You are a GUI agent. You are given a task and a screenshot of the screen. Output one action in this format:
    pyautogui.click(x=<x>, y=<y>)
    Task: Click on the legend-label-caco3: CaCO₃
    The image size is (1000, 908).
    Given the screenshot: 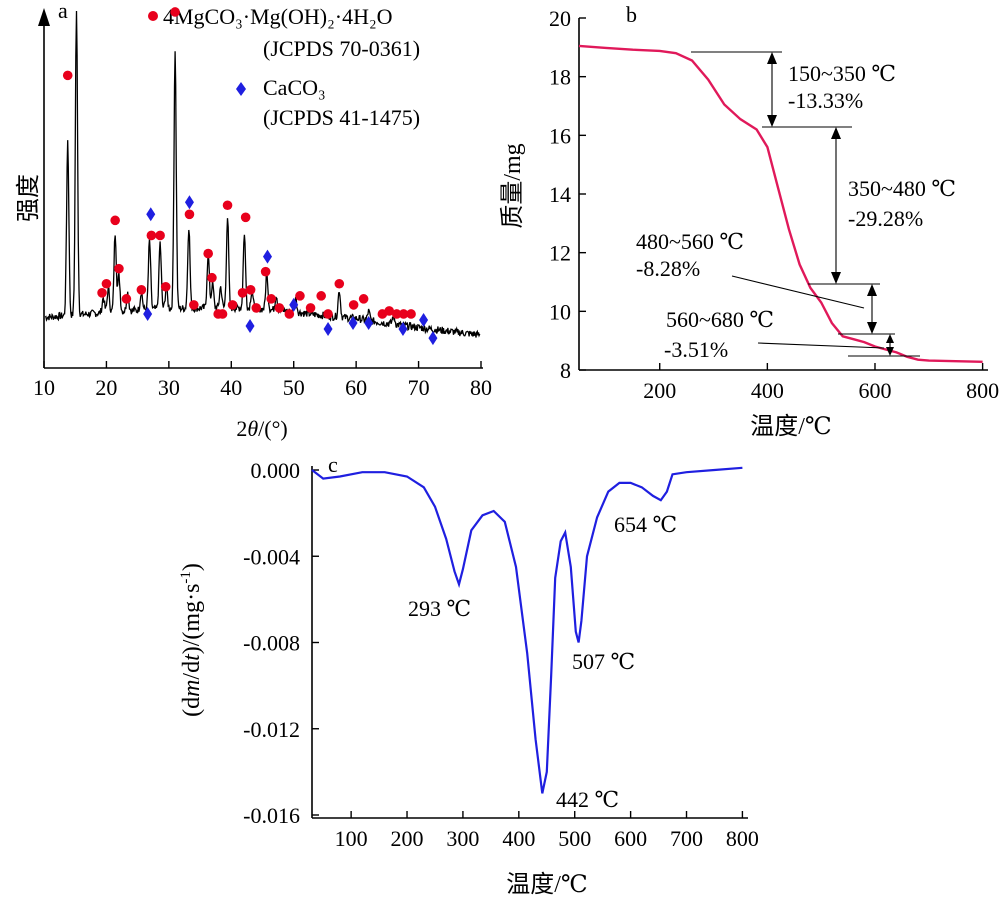 What is the action you would take?
    pyautogui.click(x=294, y=87)
    